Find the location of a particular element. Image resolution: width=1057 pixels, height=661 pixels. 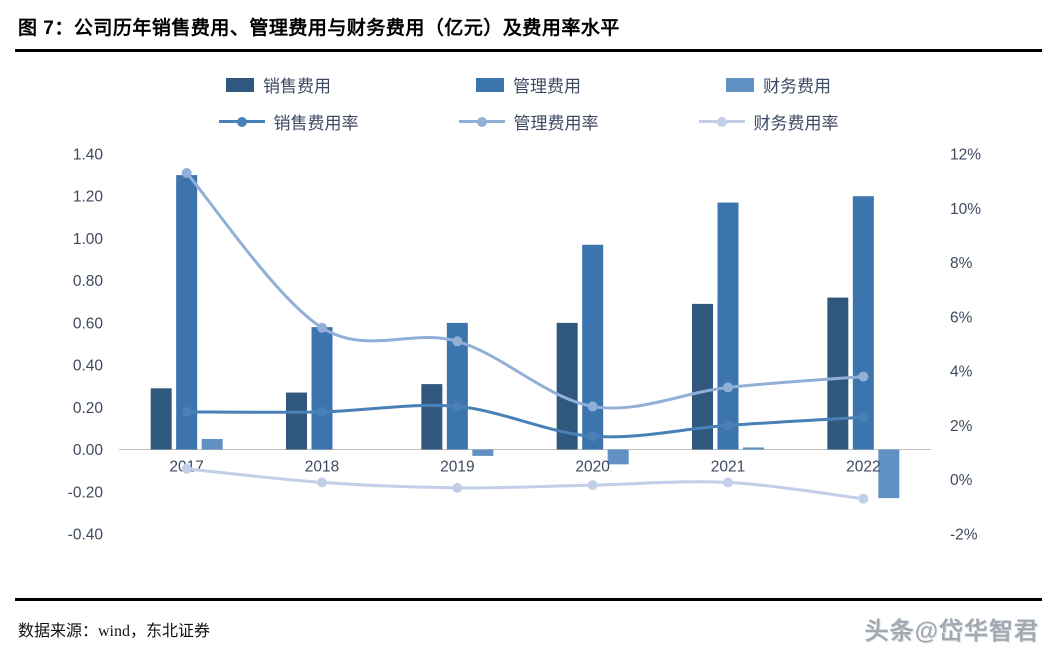

x-axis-label-2019: 2019 is located at coordinates (457, 467).